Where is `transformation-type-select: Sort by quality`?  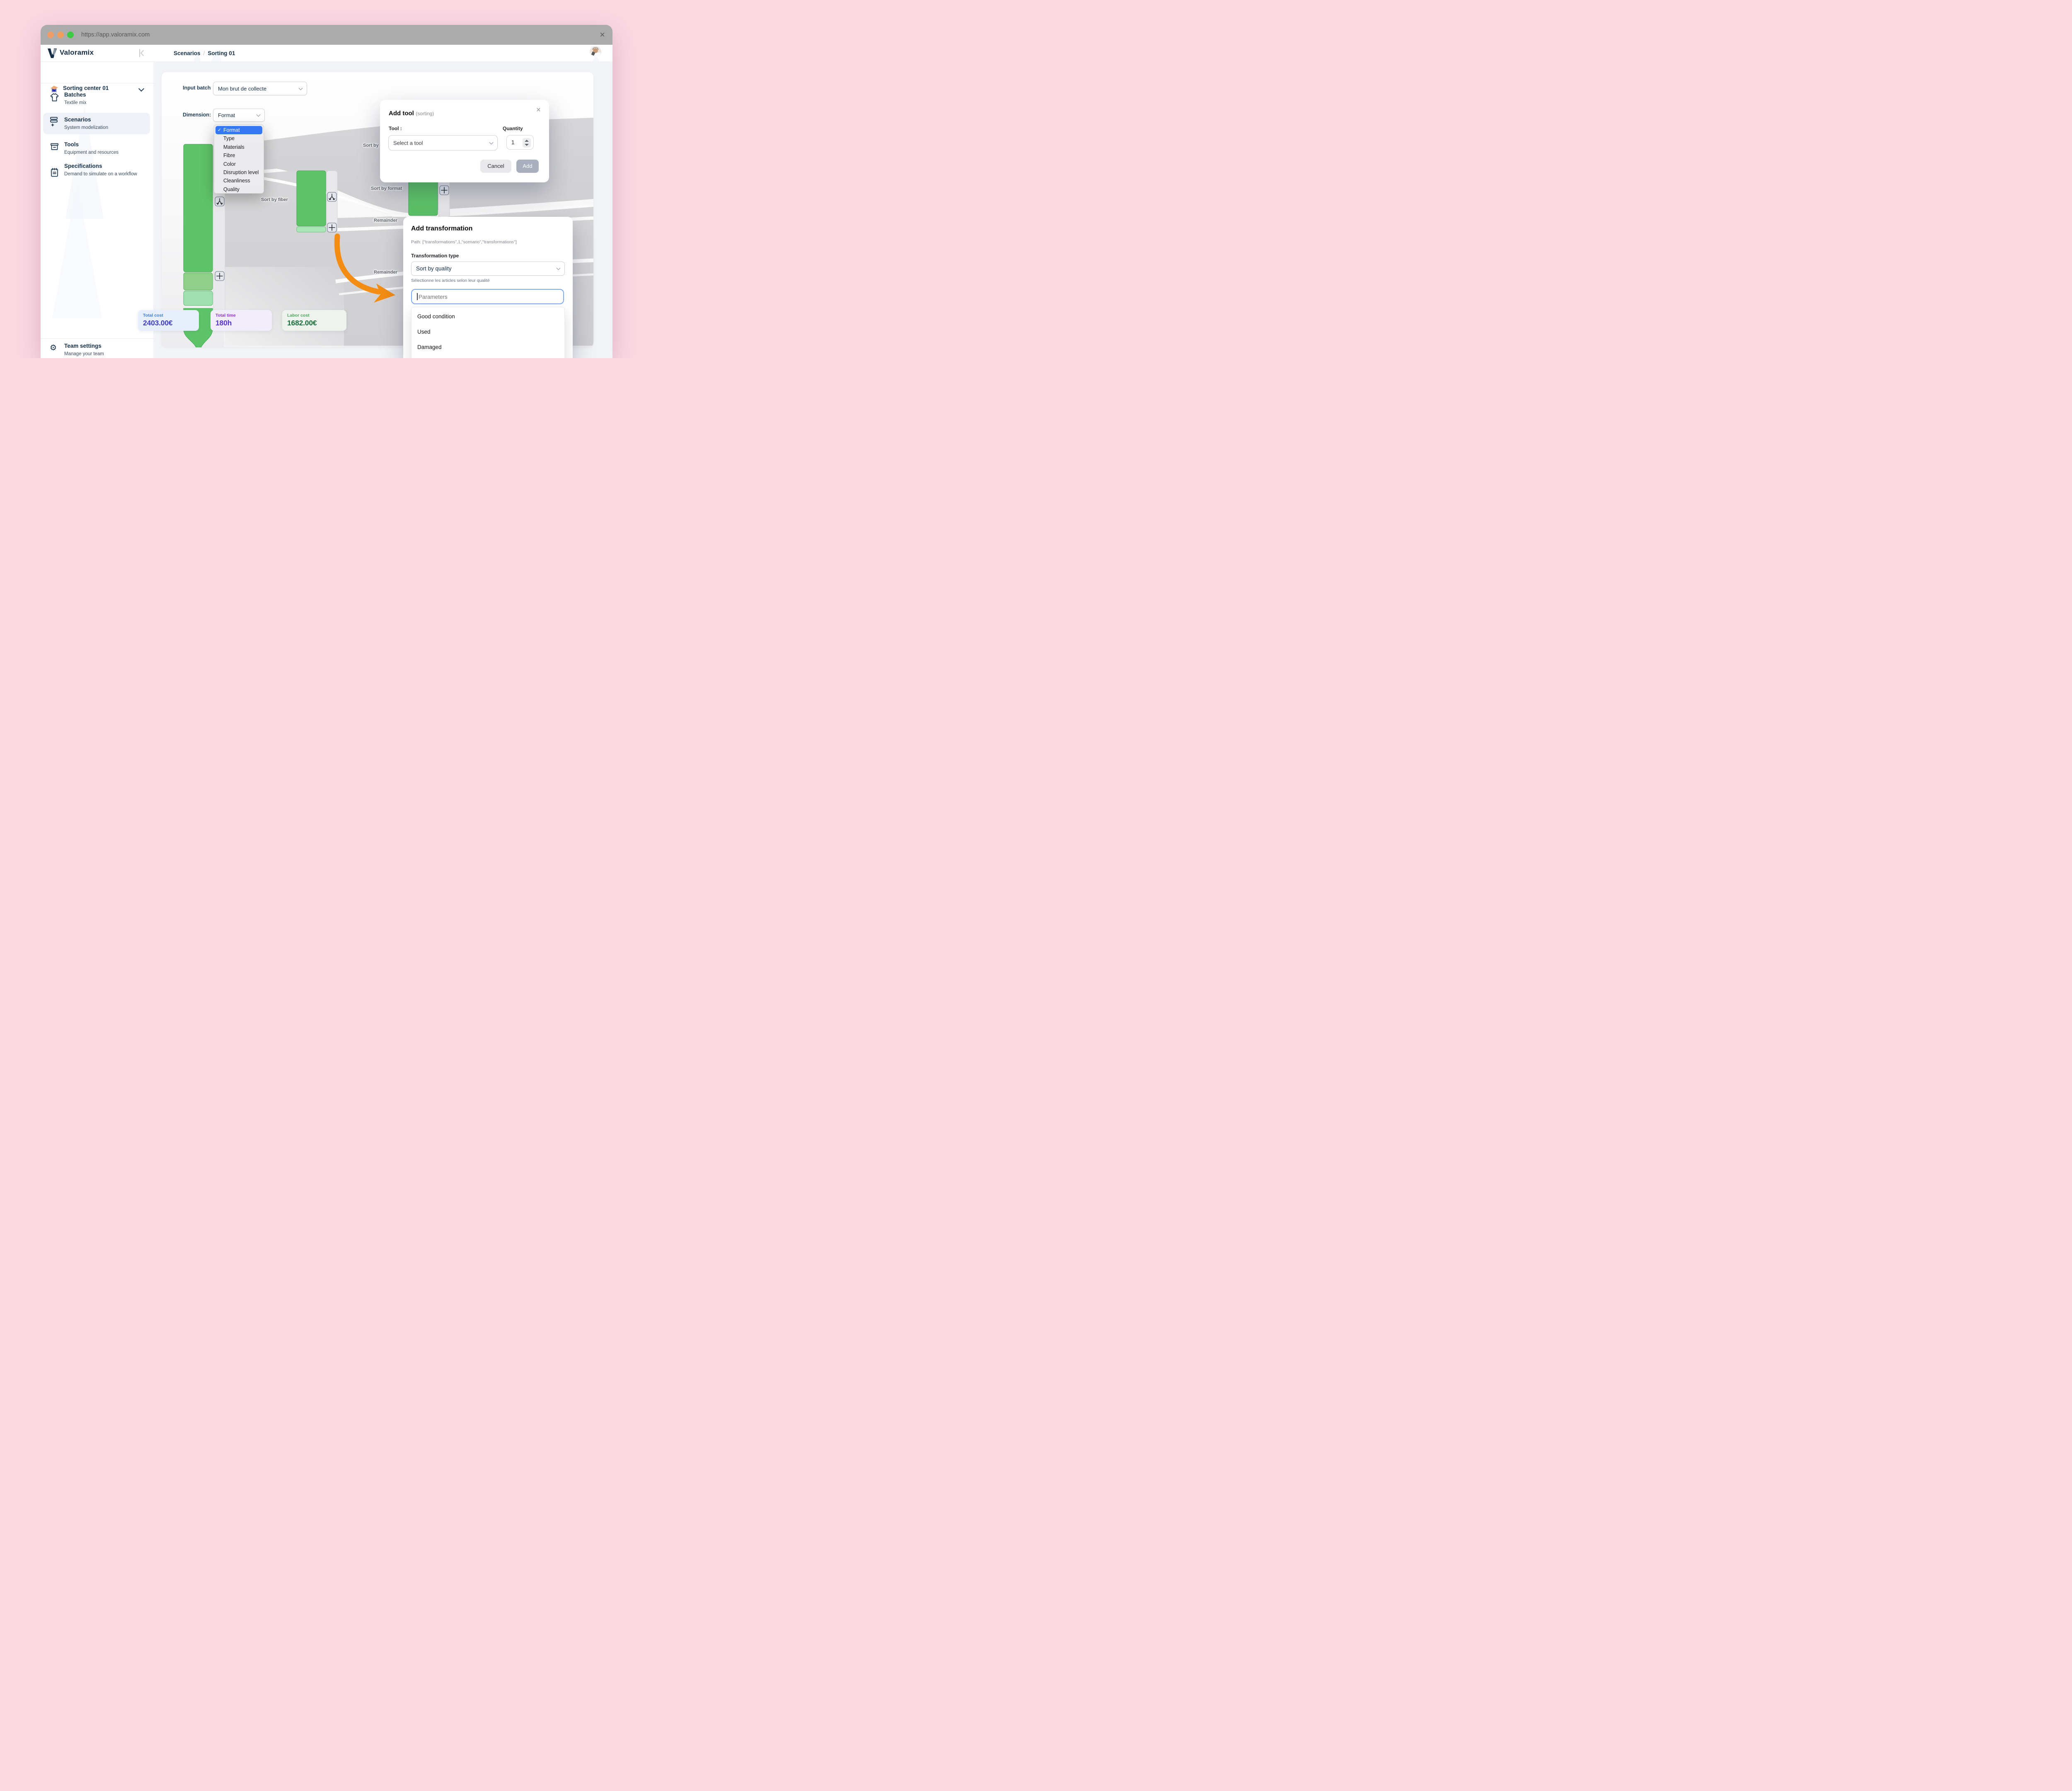
transformation-type-select: Sort by quality is located at coordinates (488, 269).